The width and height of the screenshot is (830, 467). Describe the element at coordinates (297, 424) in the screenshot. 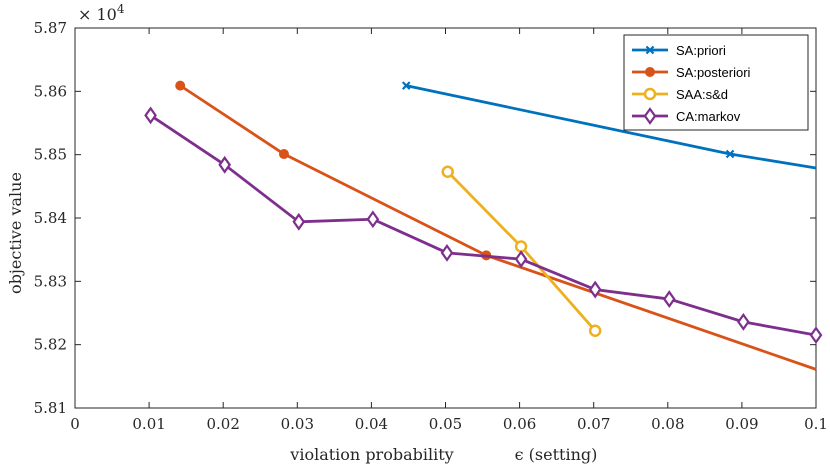

I see `x-tick-label: 0.03` at that location.